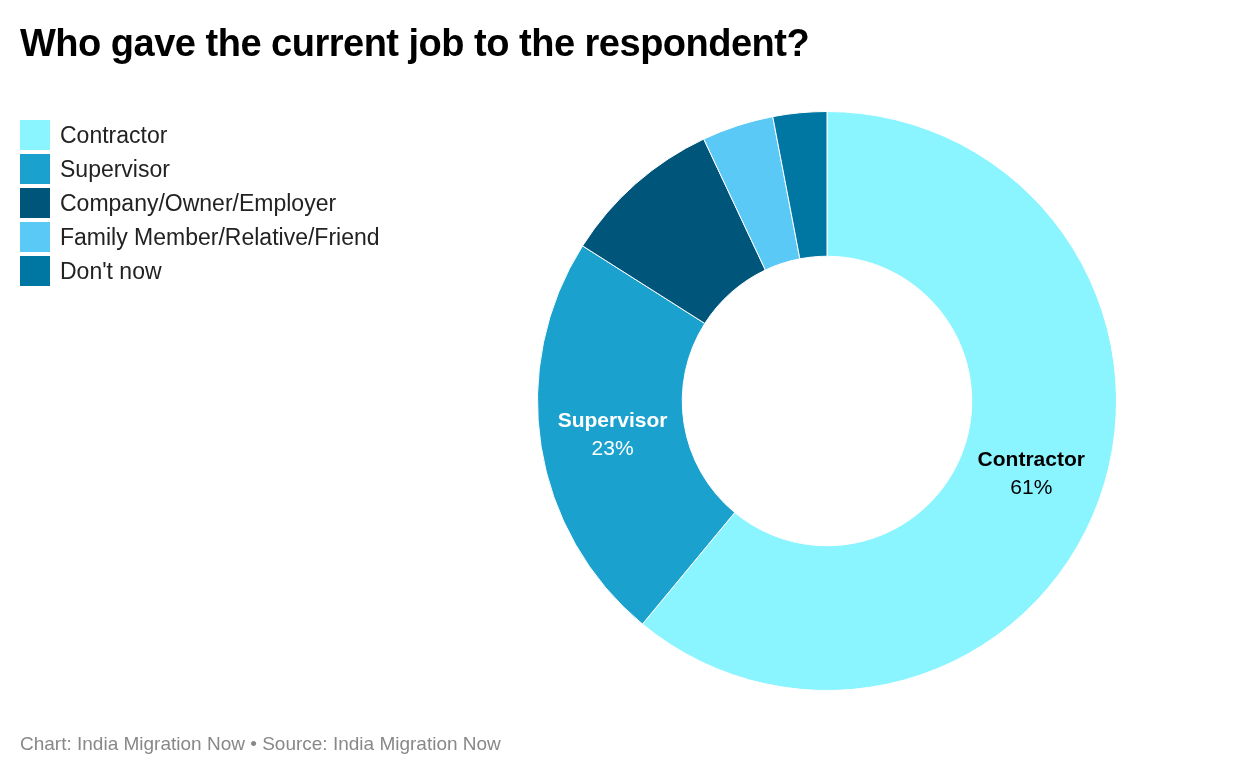  Describe the element at coordinates (198, 203) in the screenshot. I see `legend-label: Company/Owner/Employer` at that location.